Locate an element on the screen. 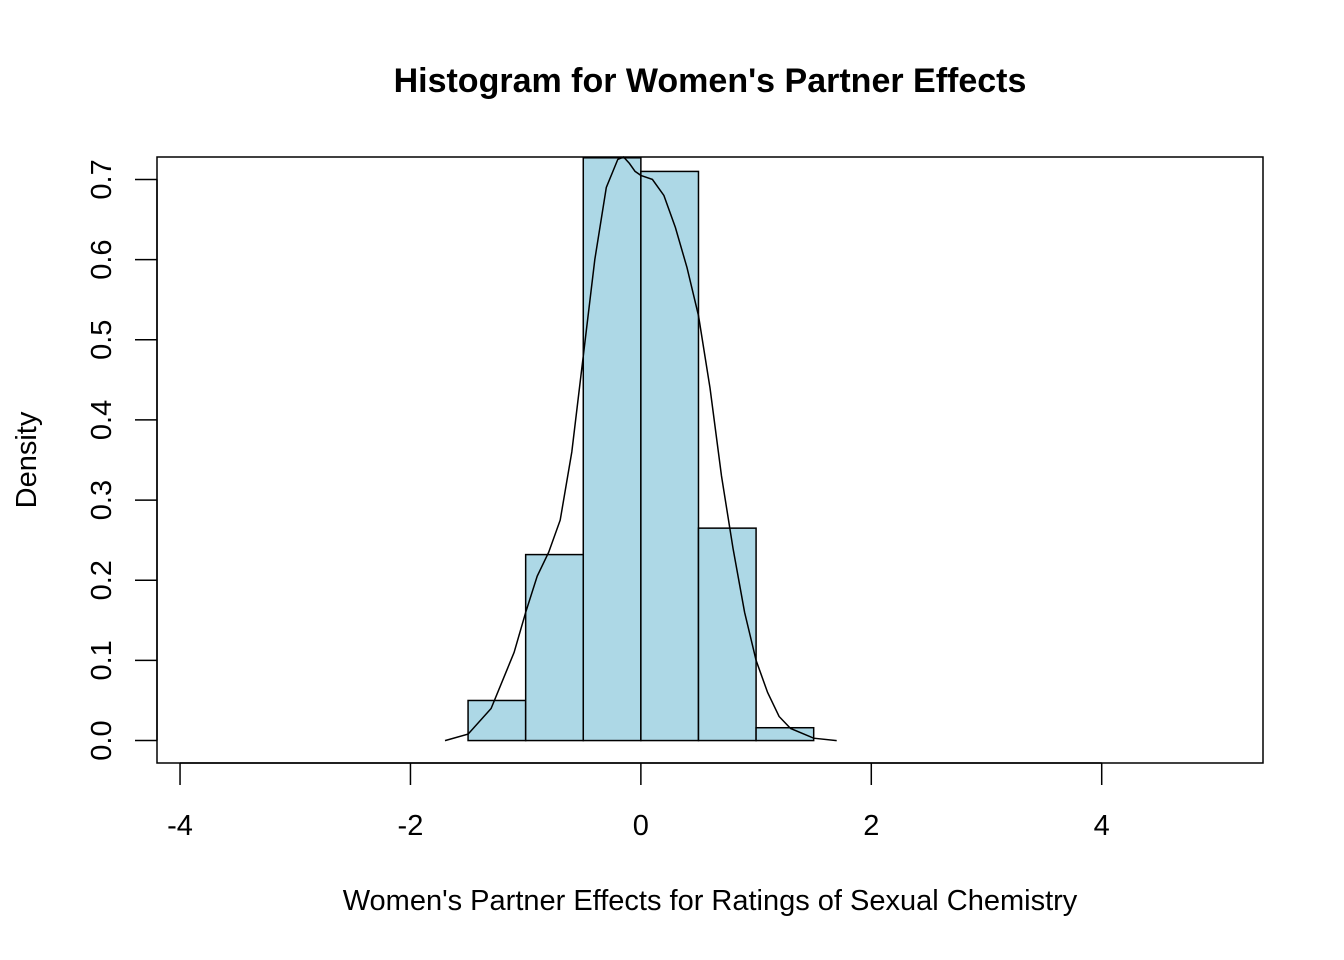 The image size is (1344, 960). x-tick-label-4: 4 is located at coordinates (1102, 826).